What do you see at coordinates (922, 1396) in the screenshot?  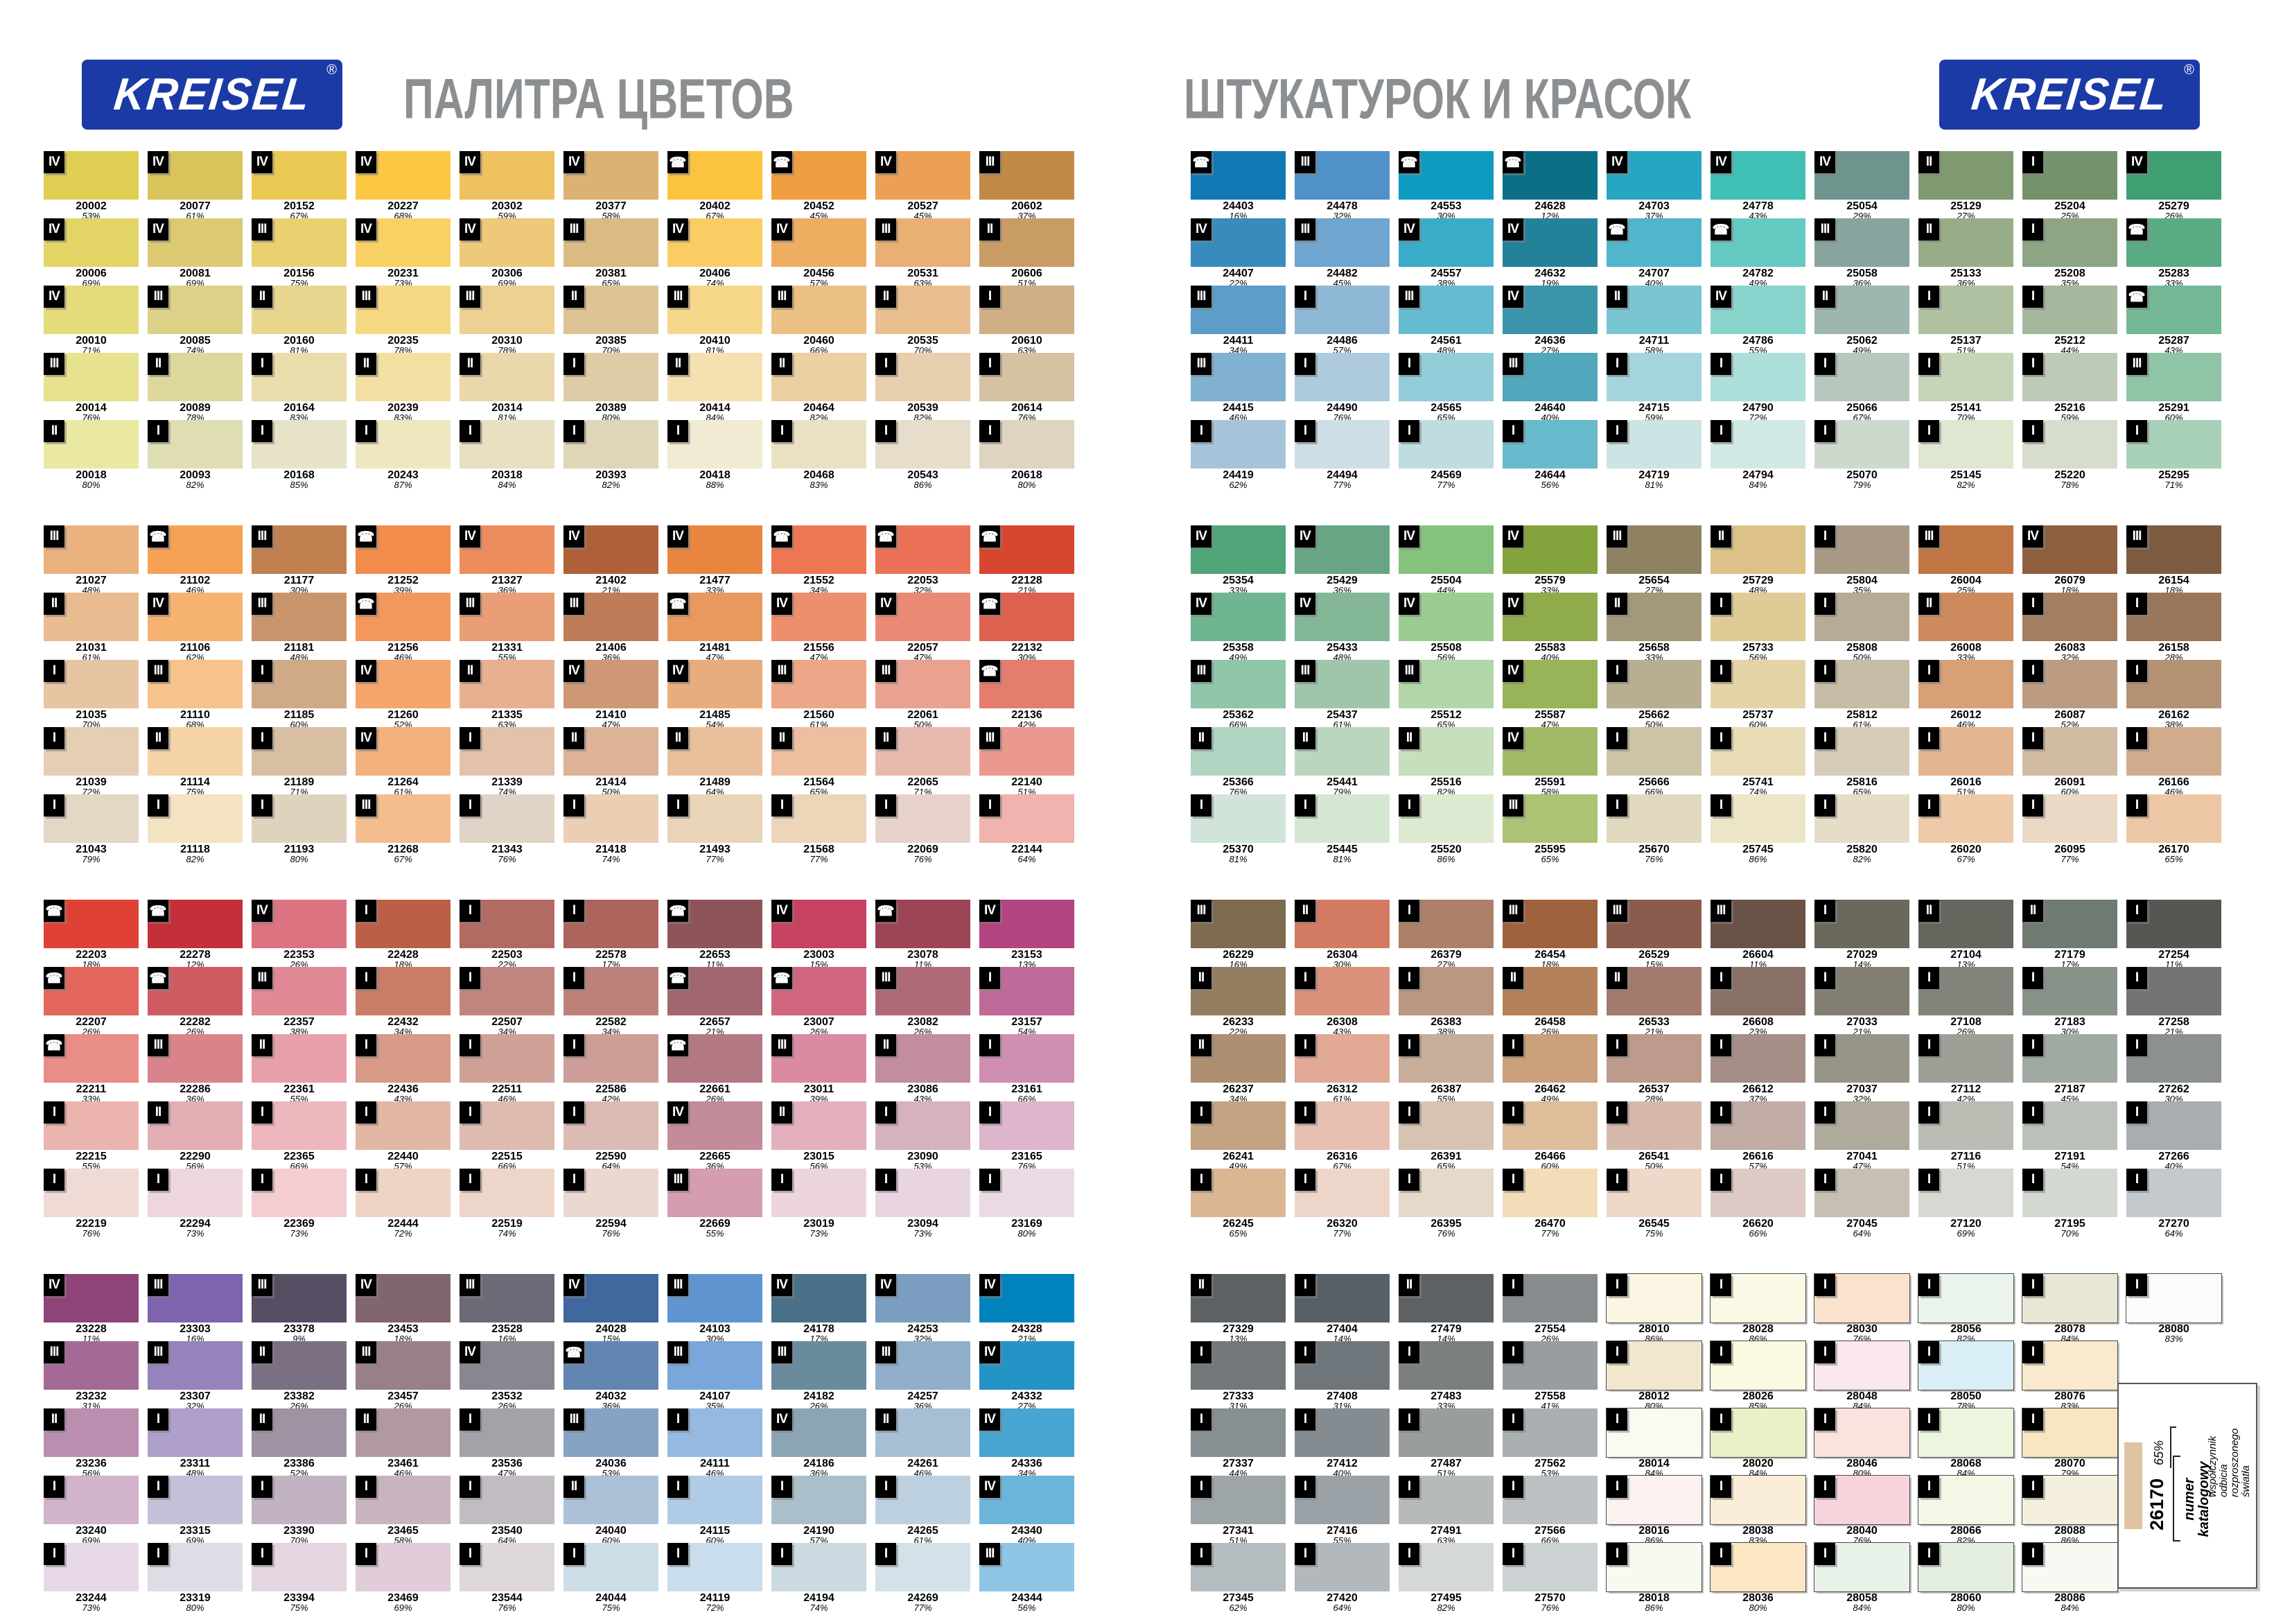 I see `swatch-code: 24257` at bounding box center [922, 1396].